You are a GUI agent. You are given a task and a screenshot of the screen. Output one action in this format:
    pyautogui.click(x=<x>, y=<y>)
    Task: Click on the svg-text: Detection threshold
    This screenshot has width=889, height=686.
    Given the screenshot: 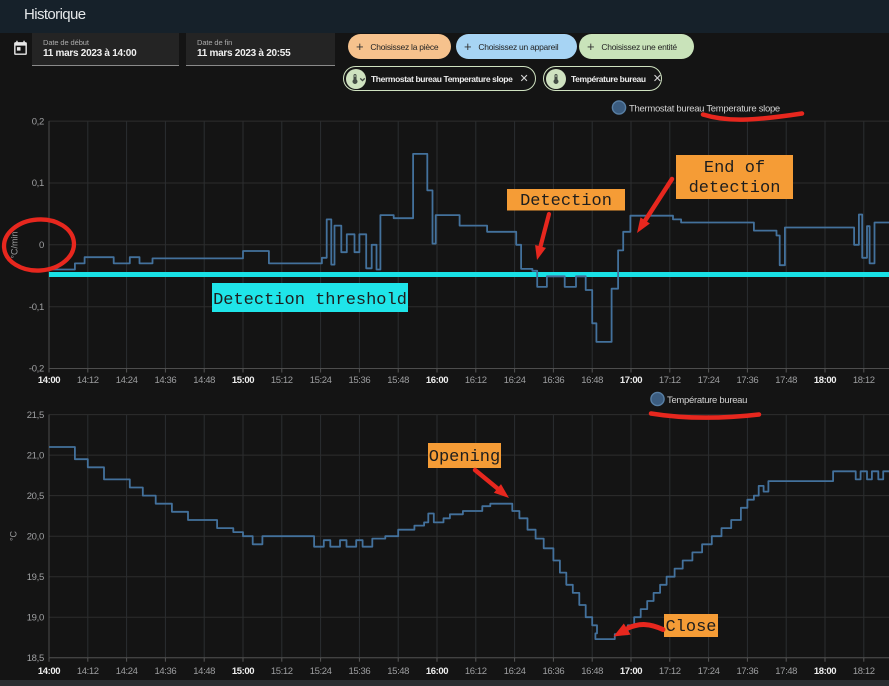 What is the action you would take?
    pyautogui.click(x=310, y=300)
    